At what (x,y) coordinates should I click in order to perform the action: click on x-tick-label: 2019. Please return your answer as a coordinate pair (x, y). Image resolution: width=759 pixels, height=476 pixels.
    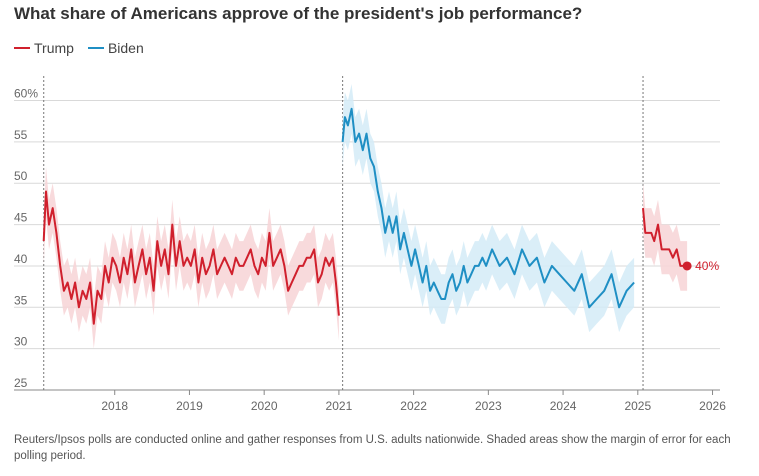
    Looking at the image, I should click on (189, 406).